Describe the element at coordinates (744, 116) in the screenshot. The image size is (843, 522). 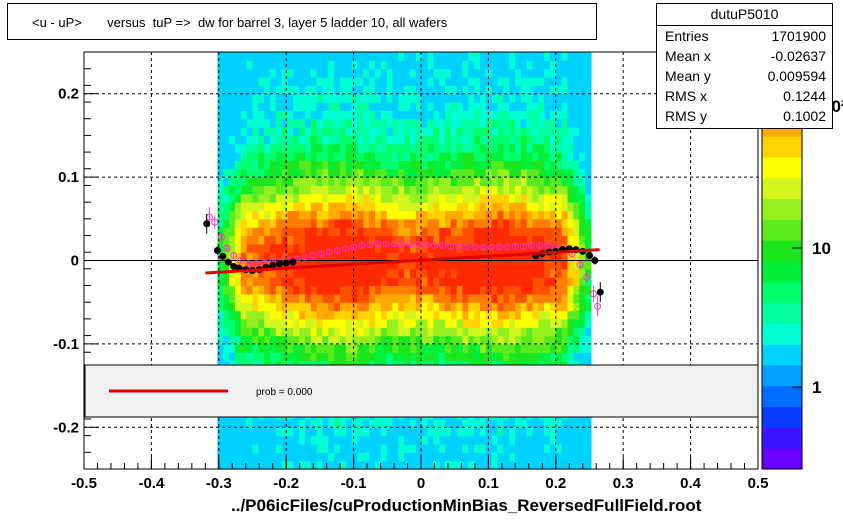
I see `stats-row-rms-y: RMS y 0.1002` at that location.